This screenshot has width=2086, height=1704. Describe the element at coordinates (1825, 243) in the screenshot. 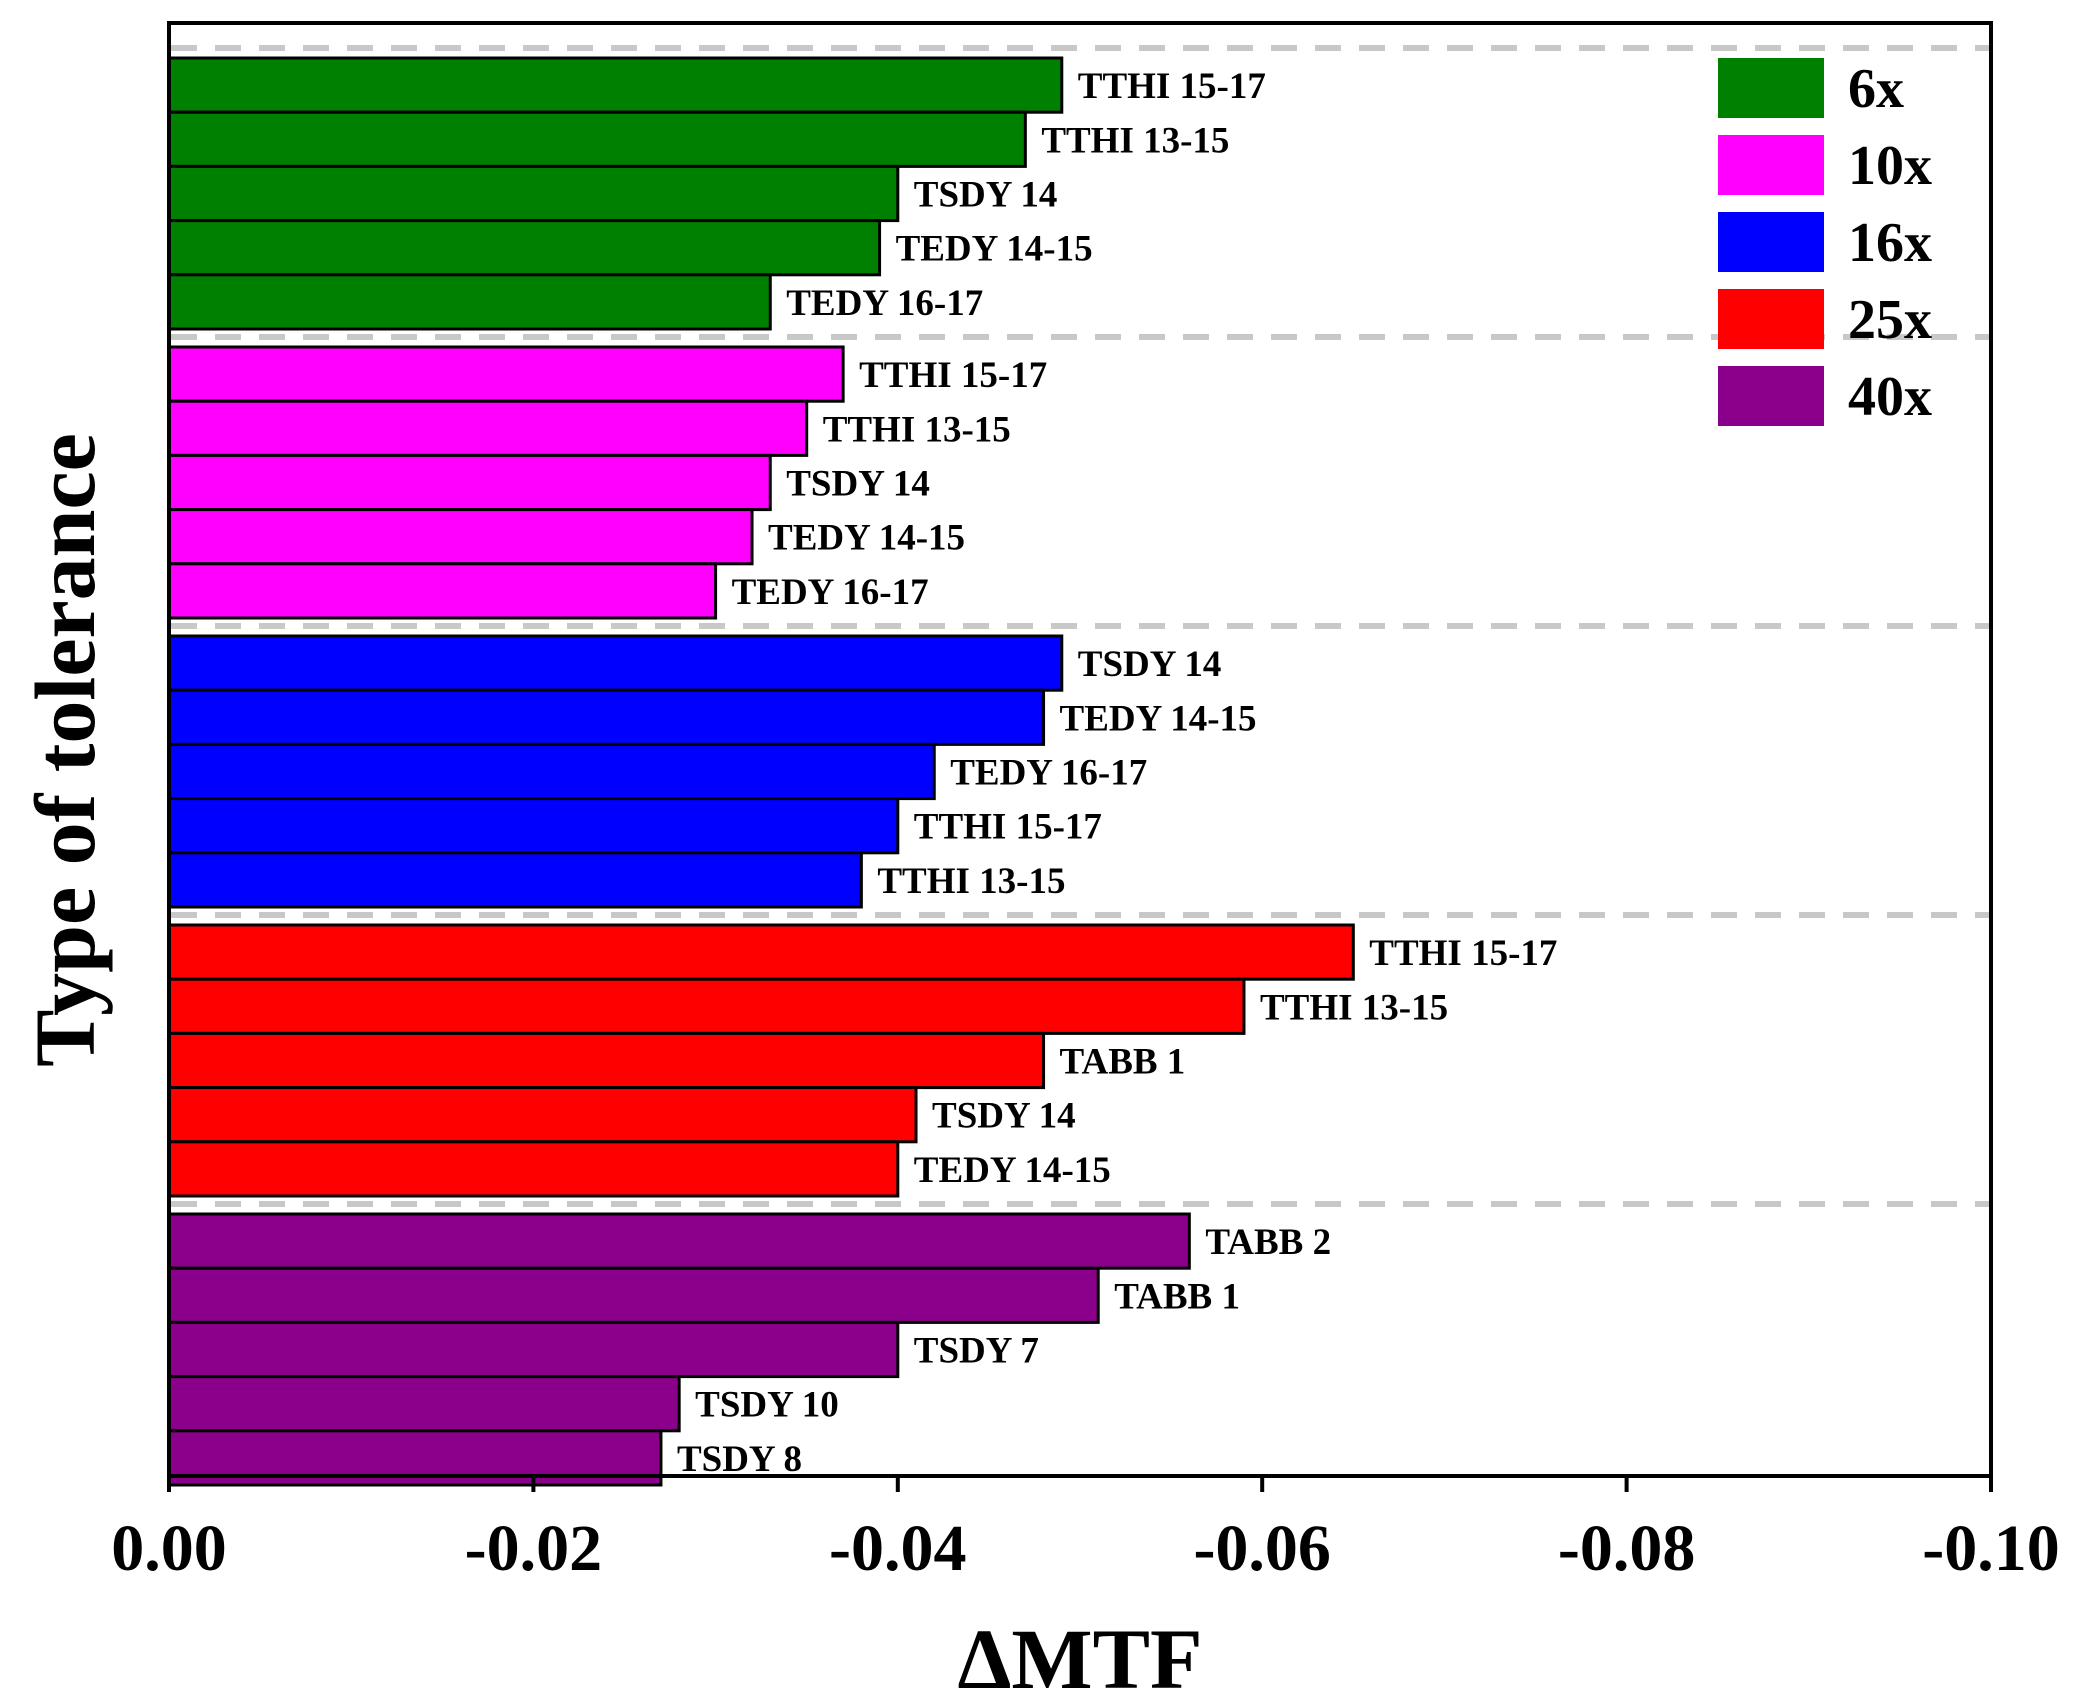

I see `legend: 6x 10x 16x 25x 40x` at that location.